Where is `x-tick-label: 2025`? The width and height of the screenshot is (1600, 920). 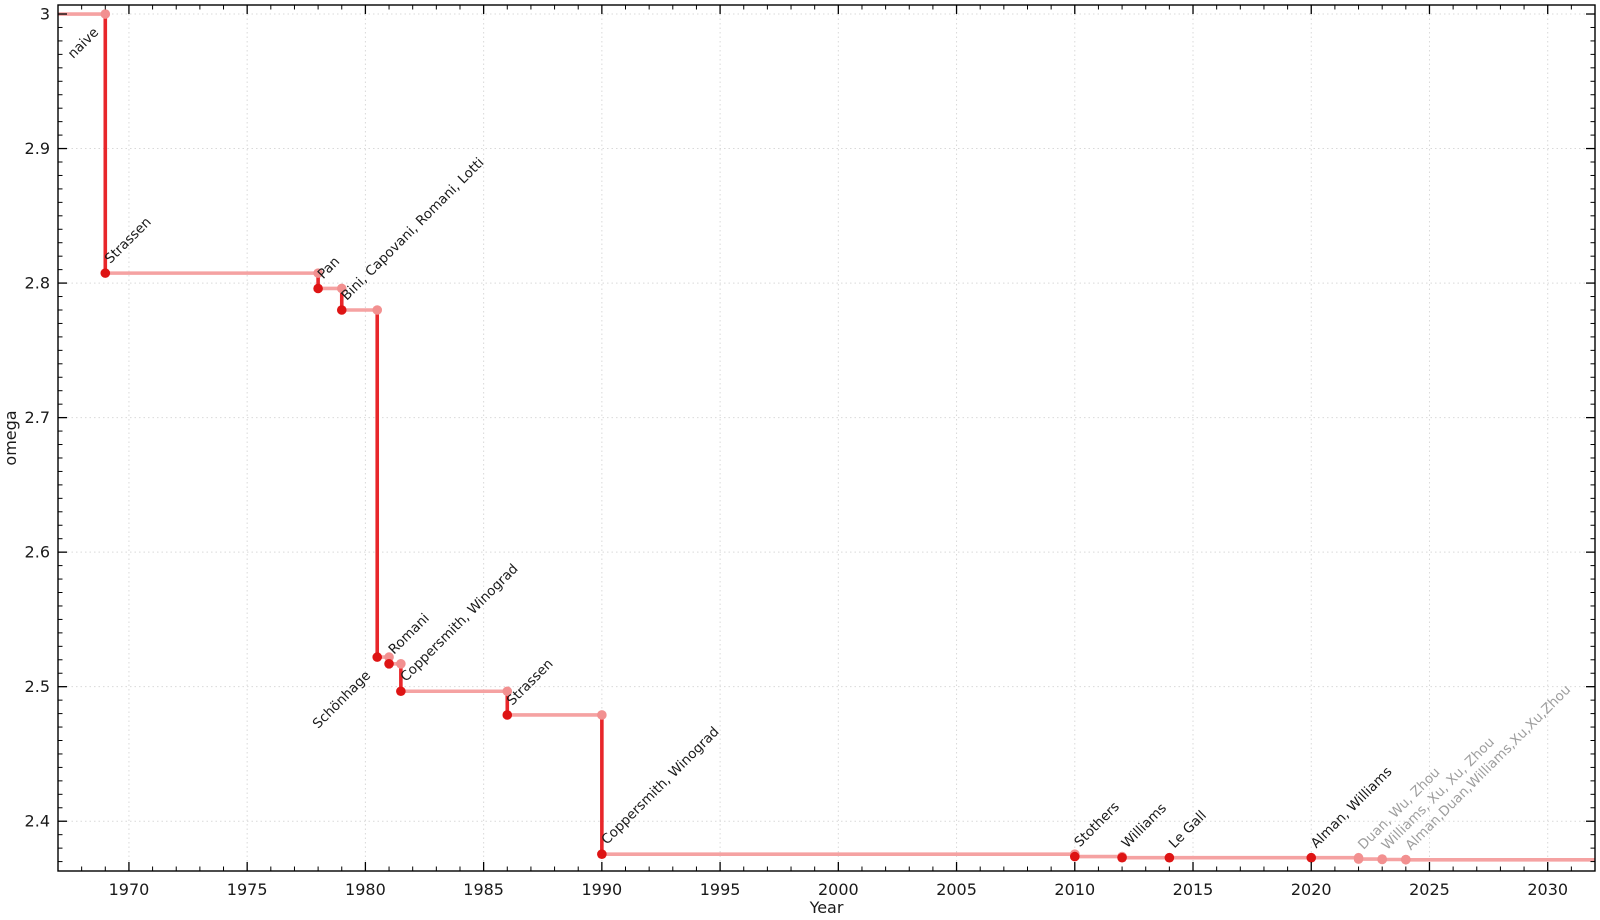 x-tick-label: 2025 is located at coordinates (1429, 889).